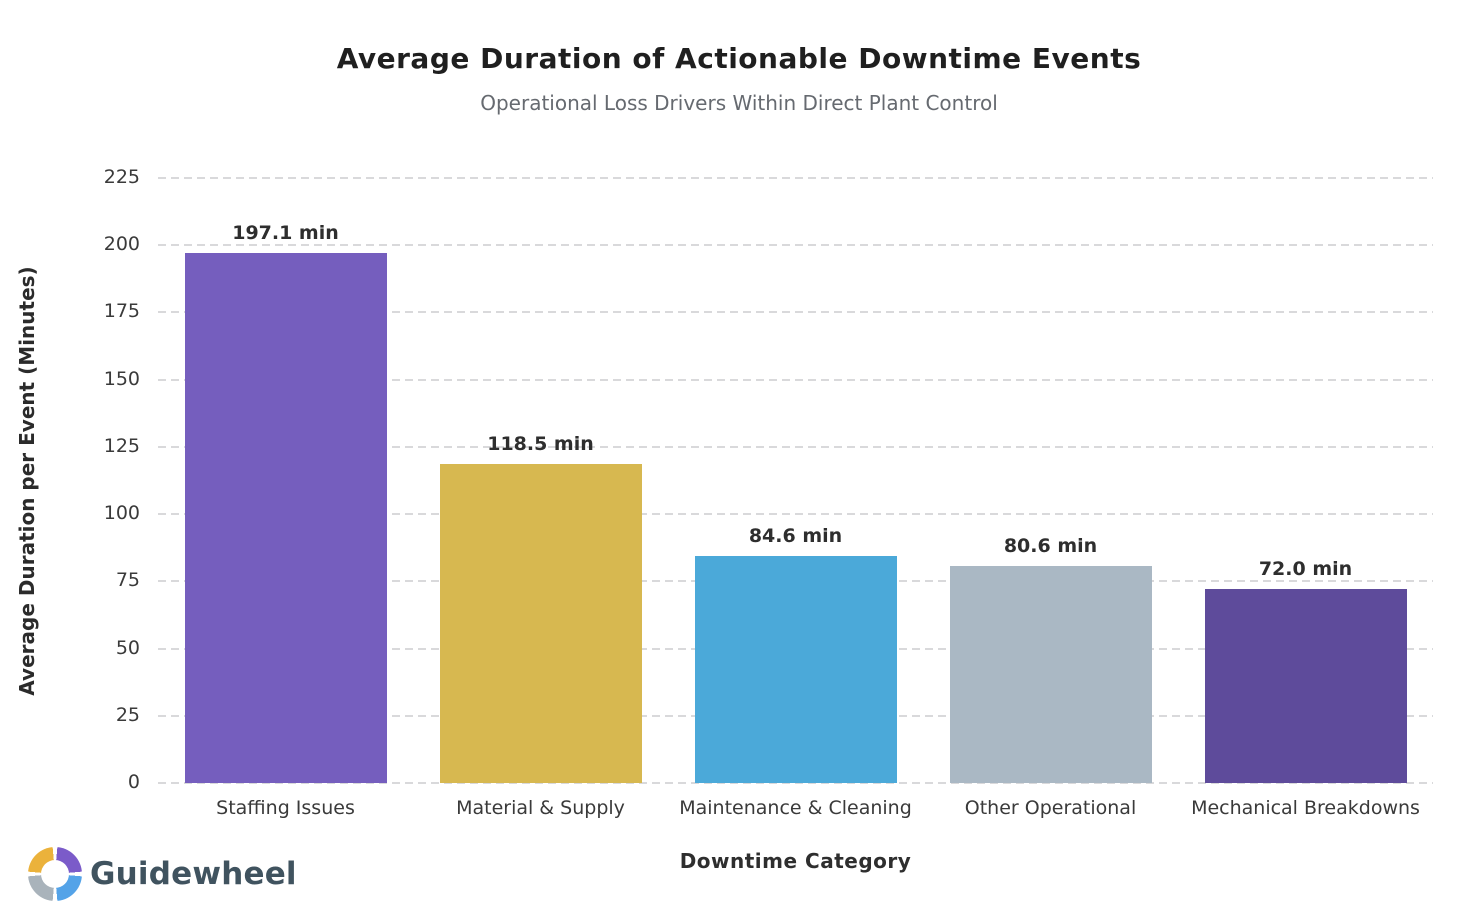 The image size is (1478, 920). Describe the element at coordinates (121, 311) in the screenshot. I see `y-tick-label: 175` at that location.